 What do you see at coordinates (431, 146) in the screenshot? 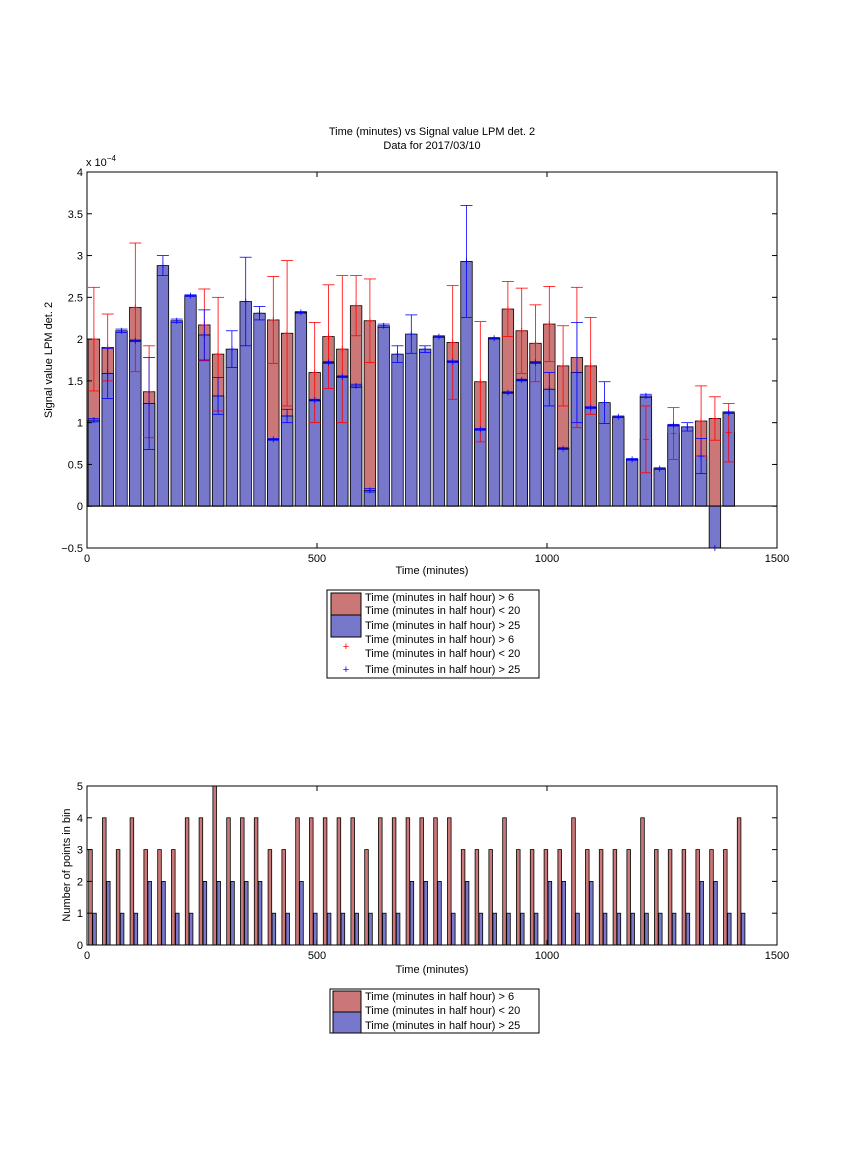
I see `chart1-subtitle: Data for 2017/03/10` at bounding box center [431, 146].